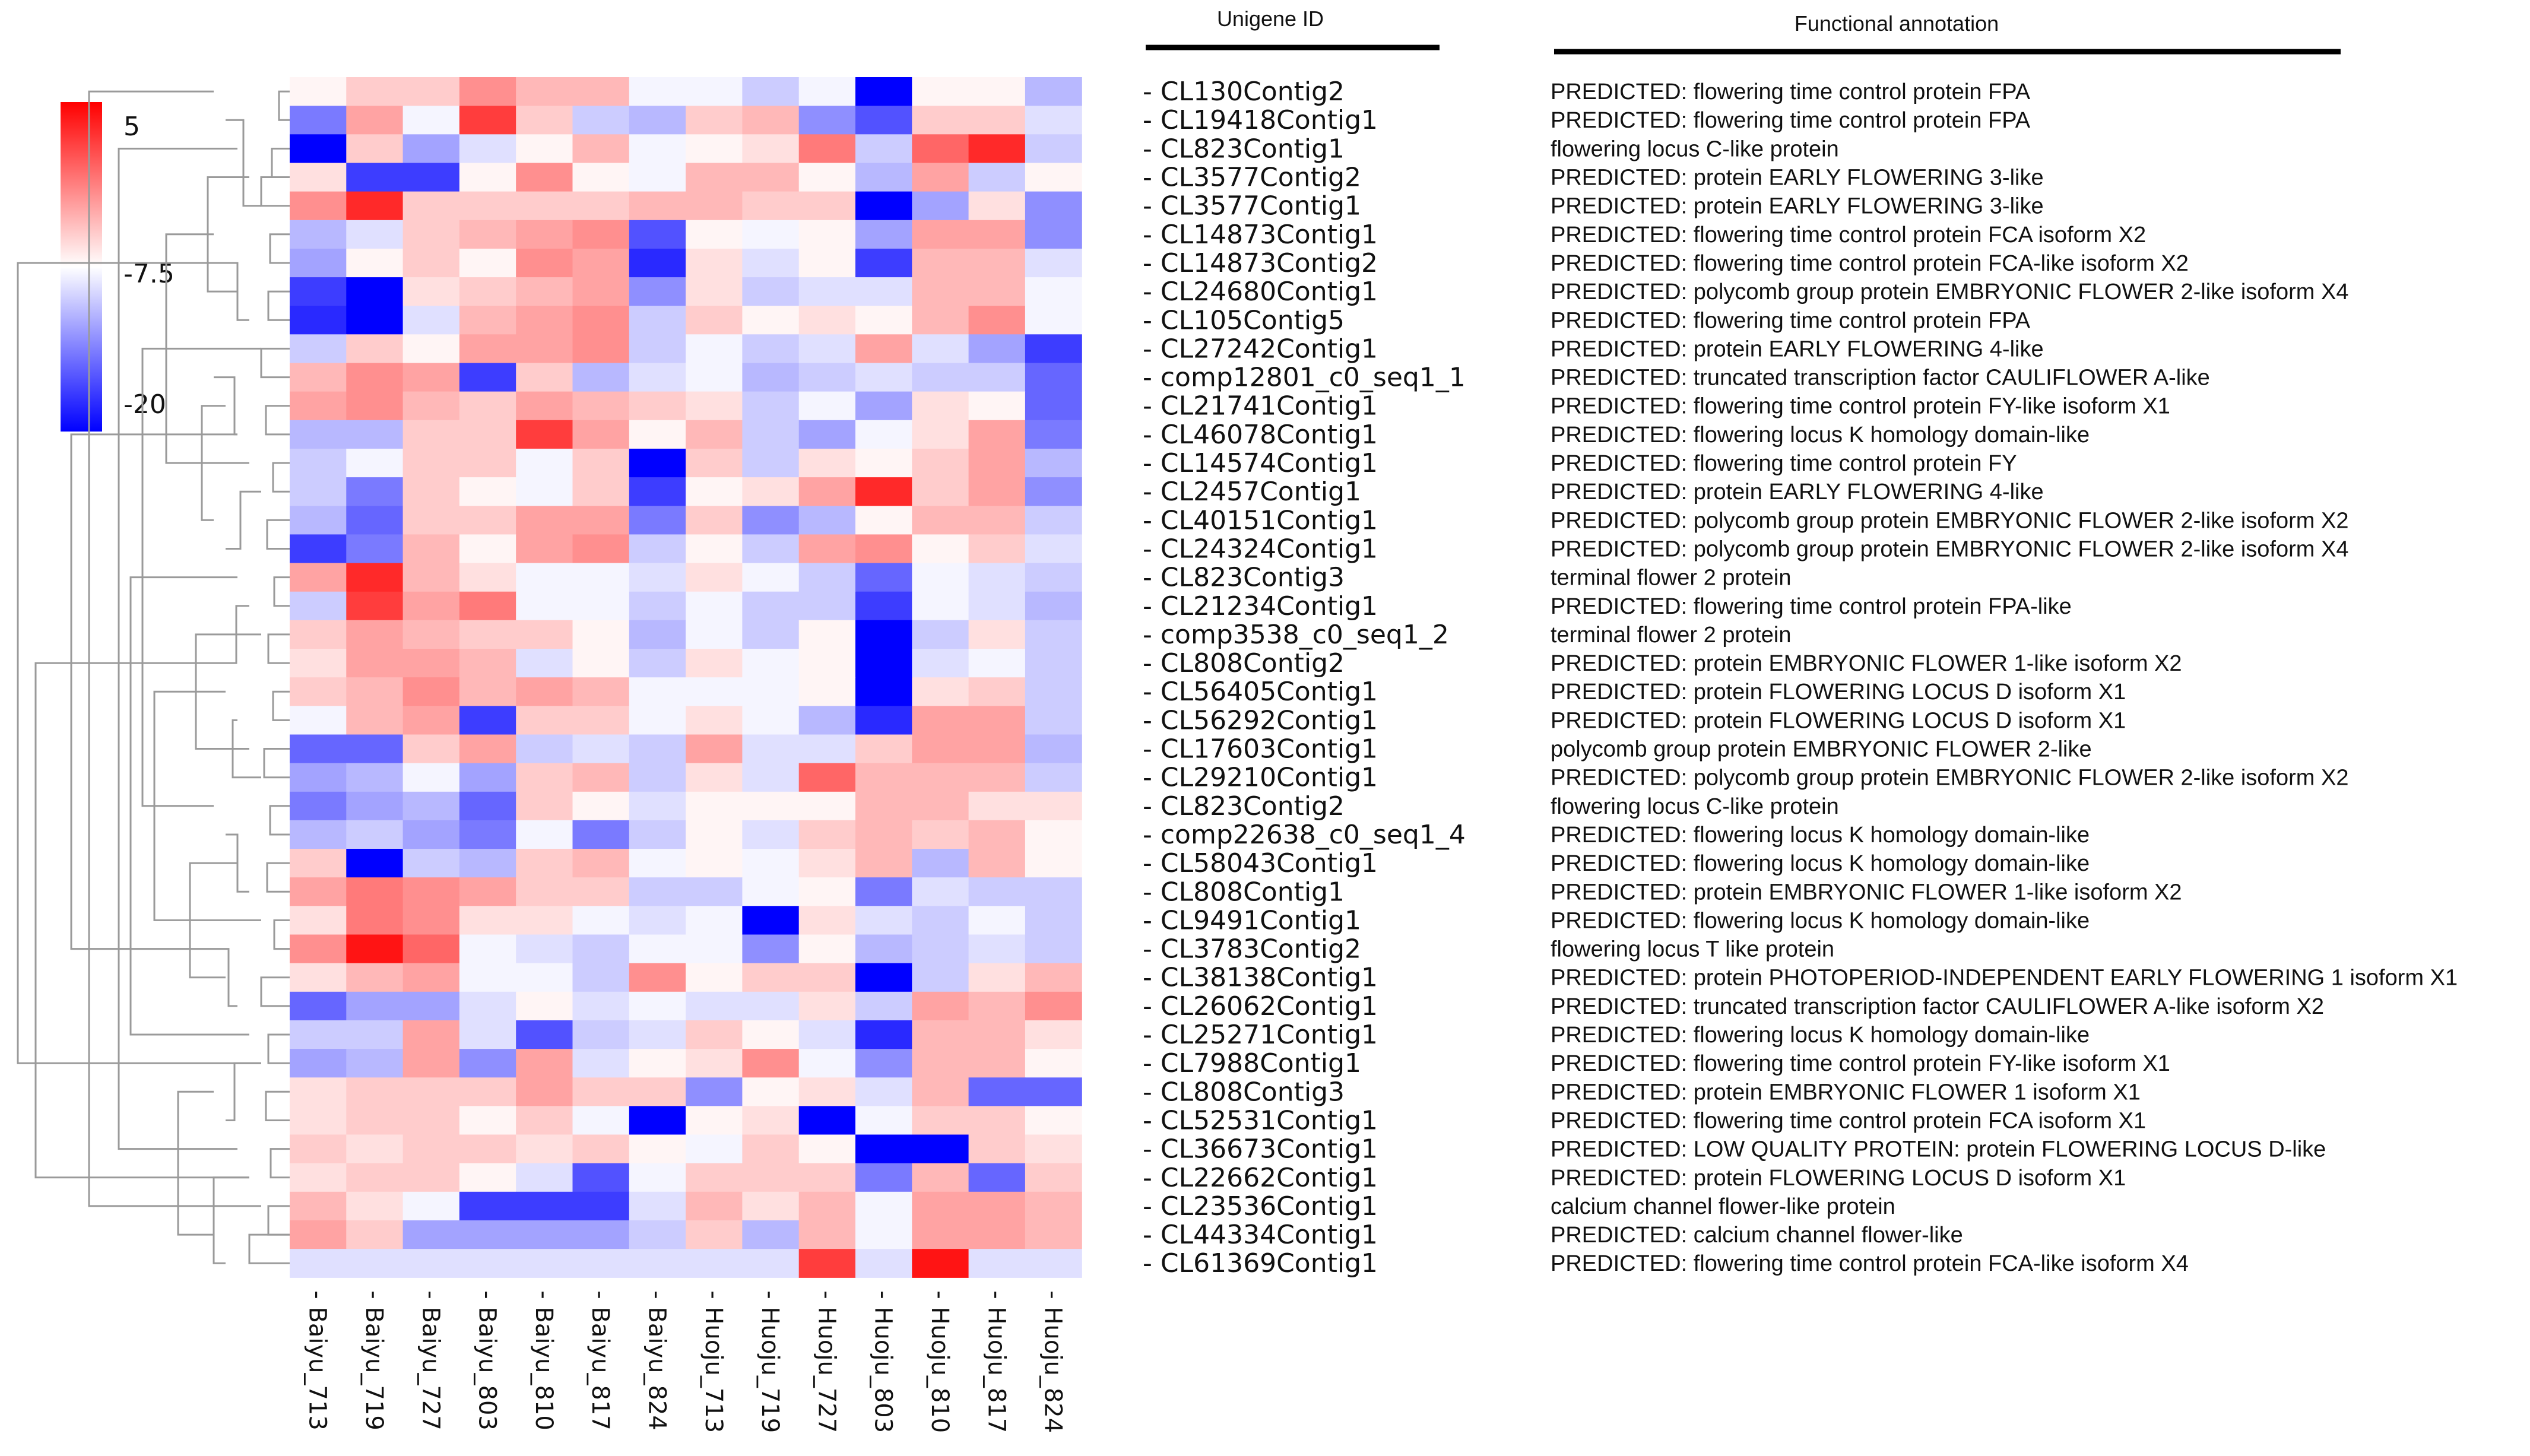 The image size is (2530, 1456). What do you see at coordinates (1260, 263) in the screenshot?
I see `row-label: - CL14873Contig2` at bounding box center [1260, 263].